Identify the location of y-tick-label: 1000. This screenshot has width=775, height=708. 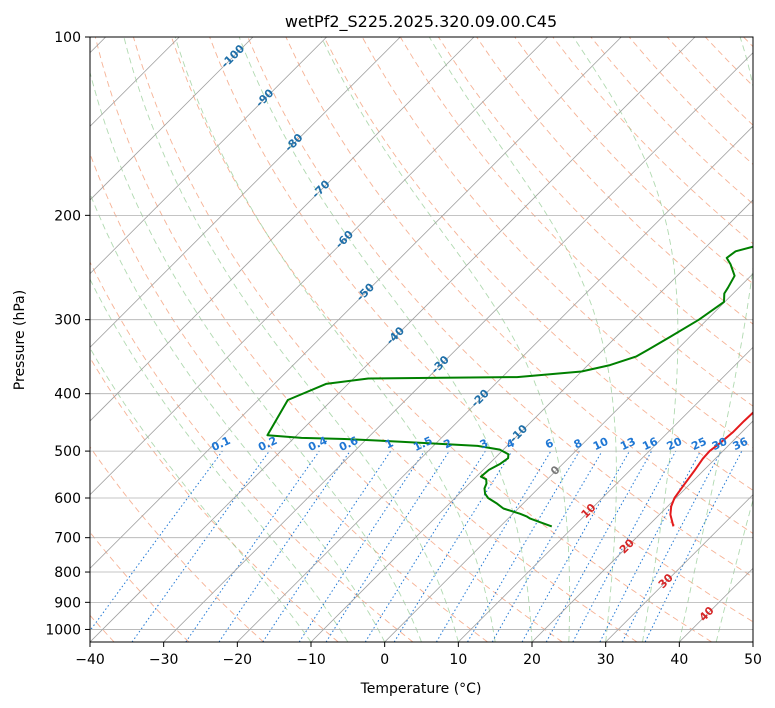
(63, 630).